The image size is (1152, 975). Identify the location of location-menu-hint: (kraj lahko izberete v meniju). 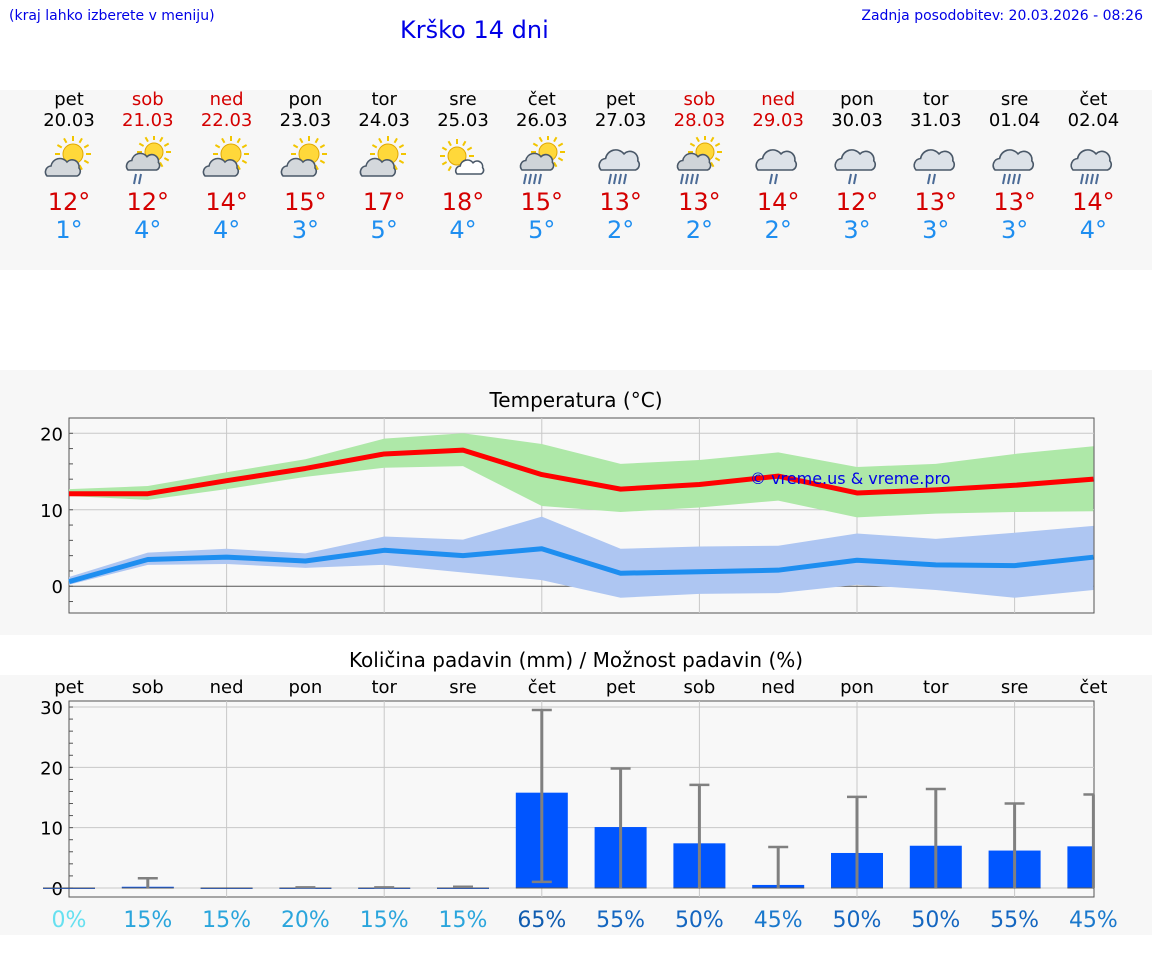
(112, 16).